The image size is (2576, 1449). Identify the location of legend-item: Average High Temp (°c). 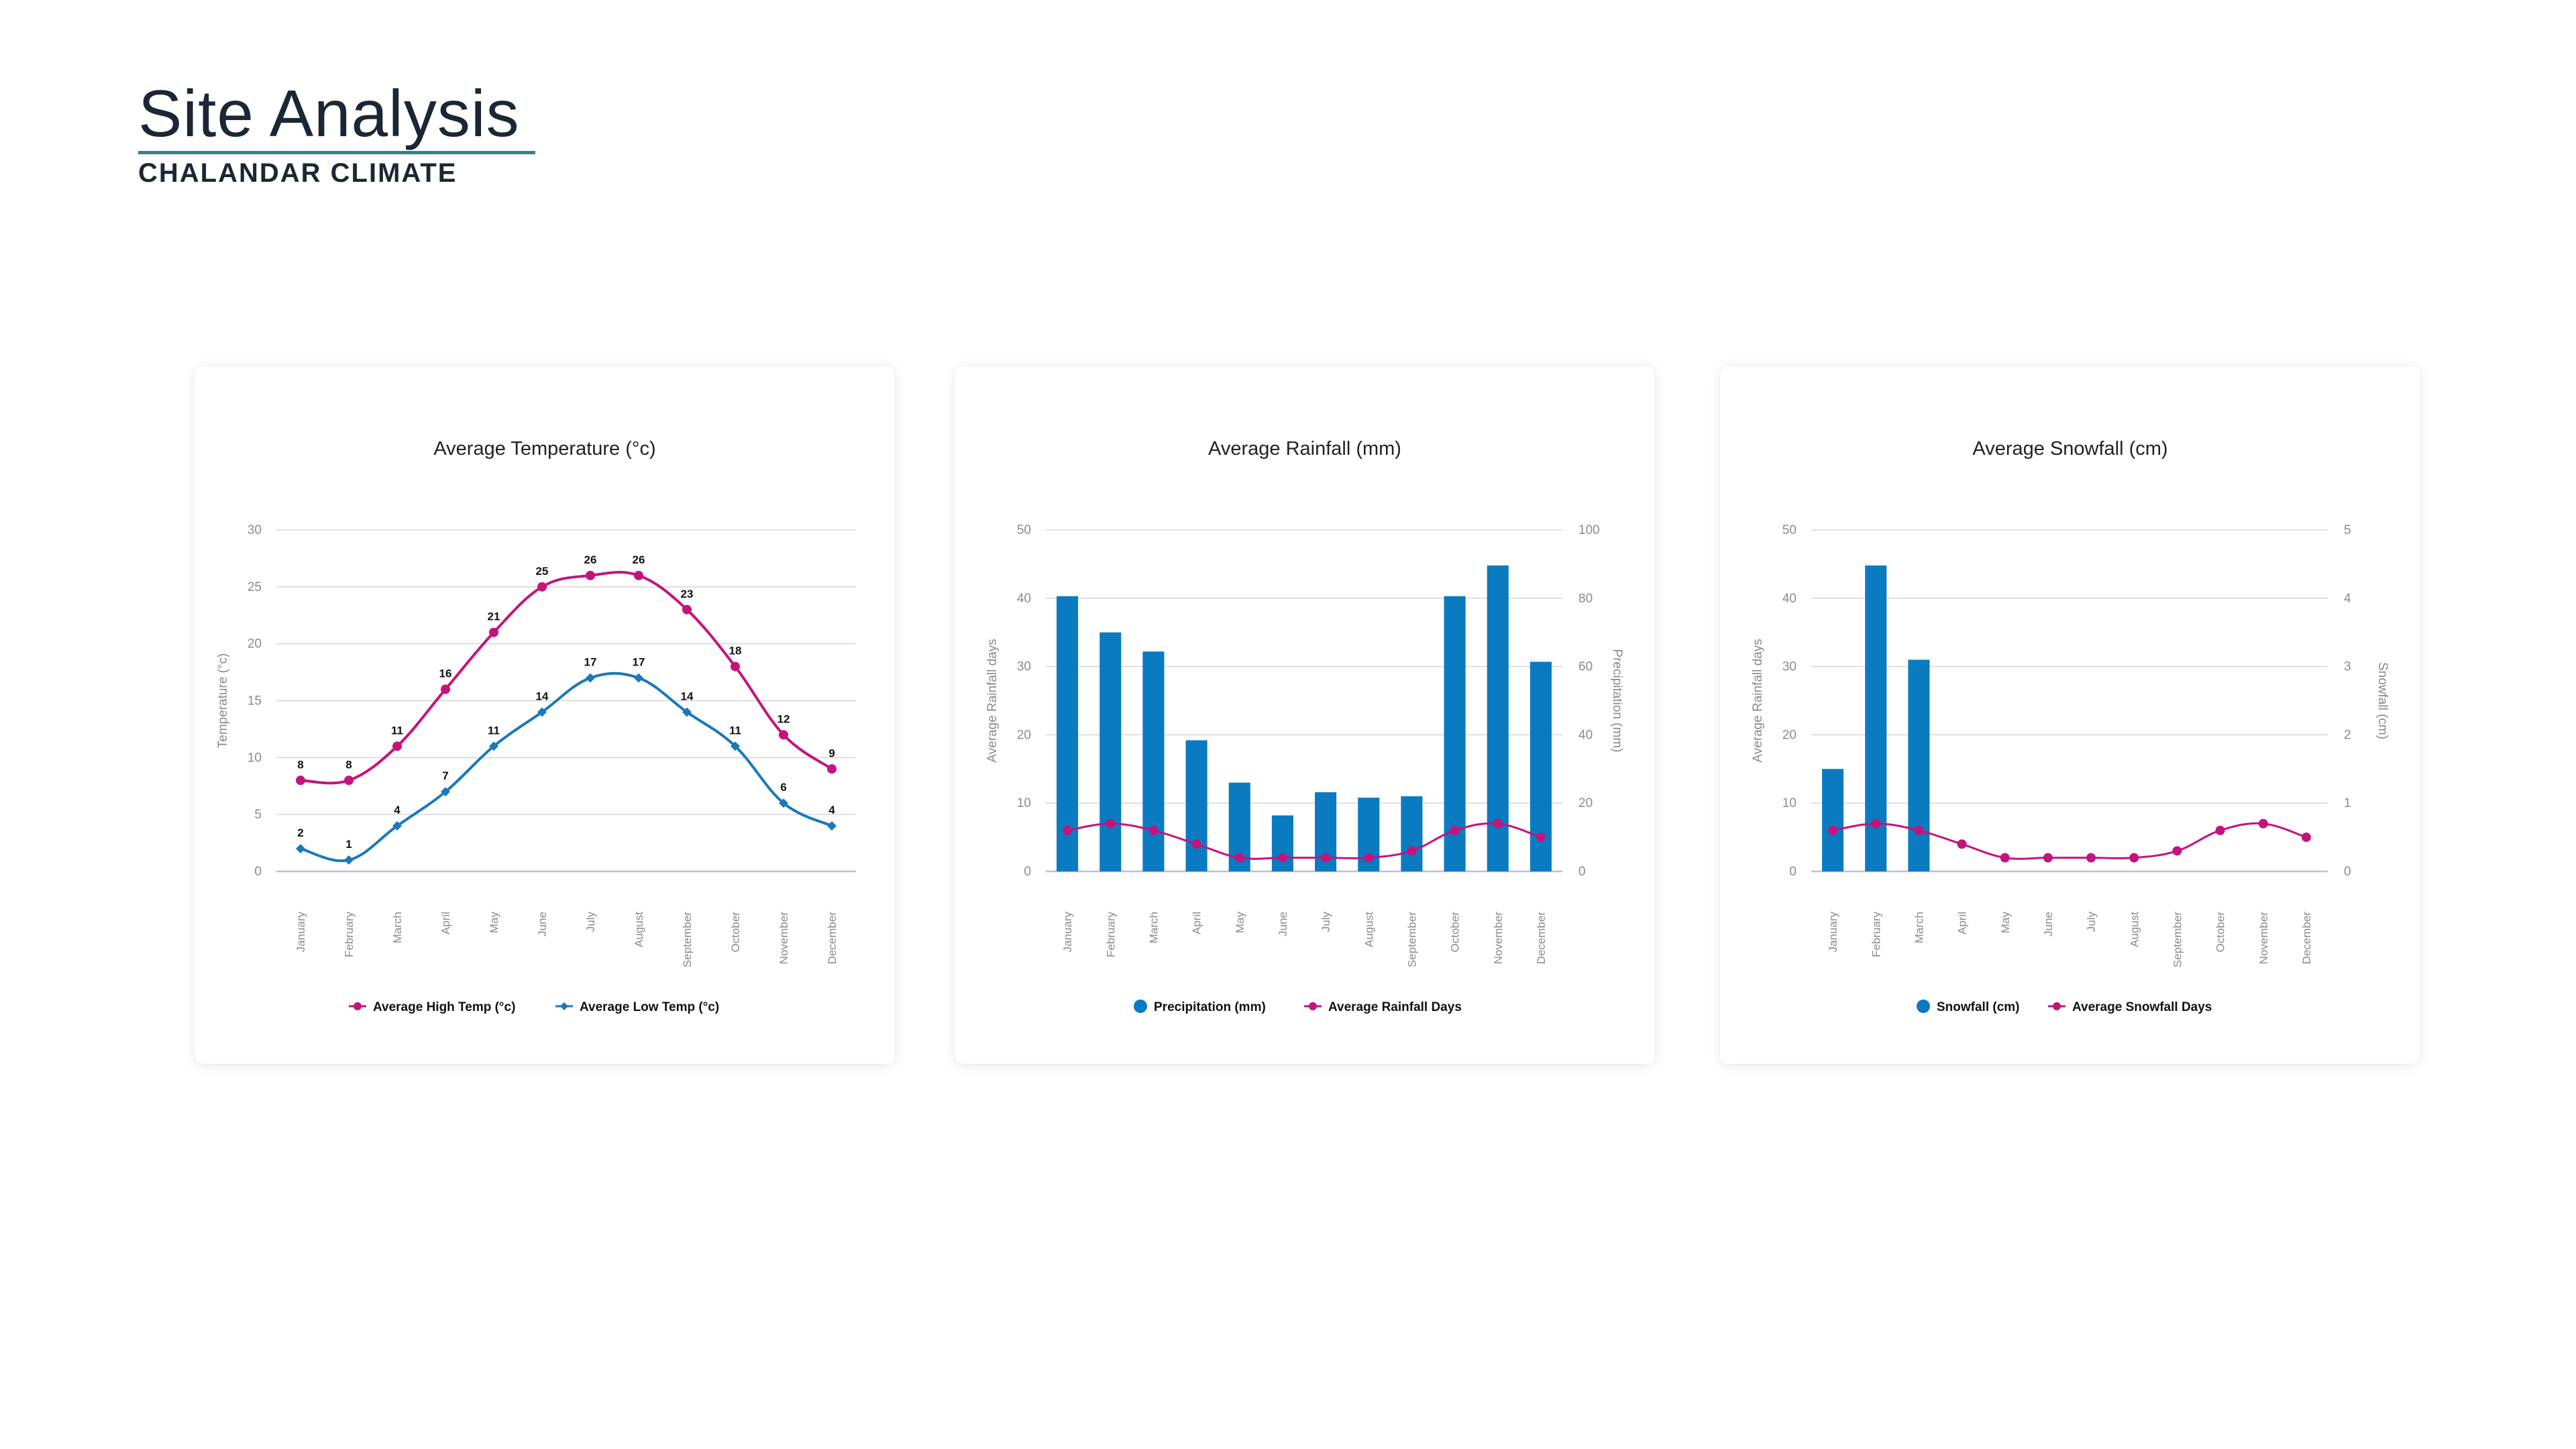
(432, 1007).